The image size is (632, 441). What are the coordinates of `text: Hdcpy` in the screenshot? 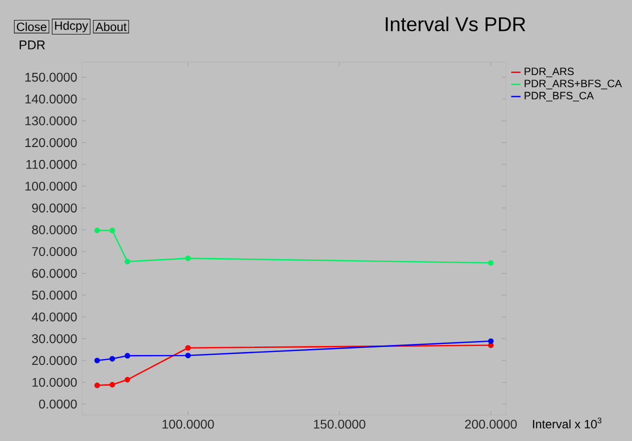 It's located at (71, 26).